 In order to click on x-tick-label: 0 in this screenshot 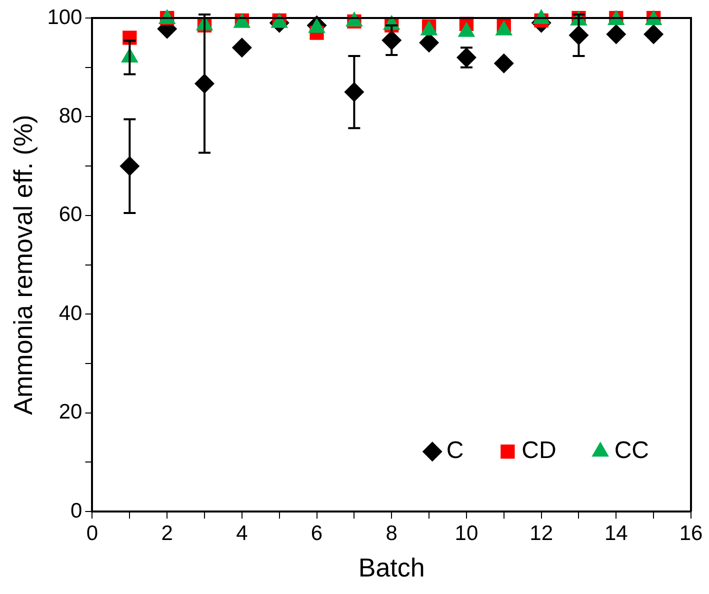, I will do `click(92, 533)`.